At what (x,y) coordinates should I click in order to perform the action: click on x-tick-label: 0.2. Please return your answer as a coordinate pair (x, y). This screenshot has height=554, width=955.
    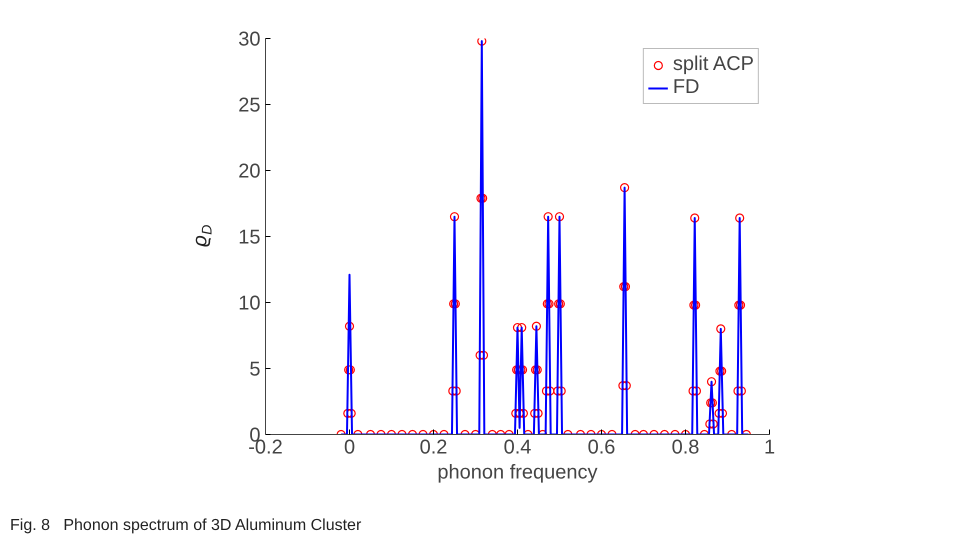
    Looking at the image, I should click on (434, 447).